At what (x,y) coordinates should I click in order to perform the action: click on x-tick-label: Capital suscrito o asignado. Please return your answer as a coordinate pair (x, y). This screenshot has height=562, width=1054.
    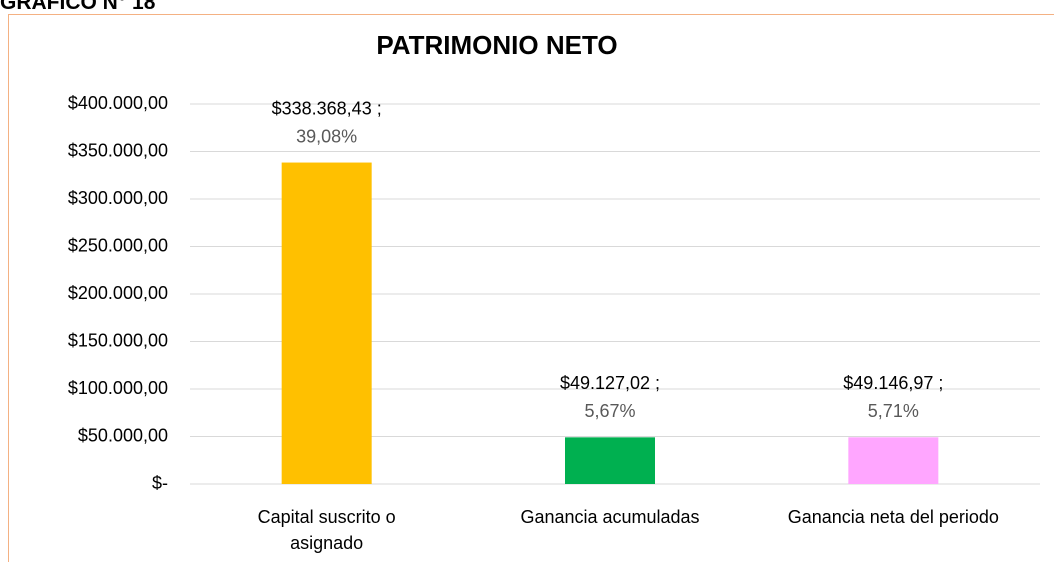
    Looking at the image, I should click on (326, 530).